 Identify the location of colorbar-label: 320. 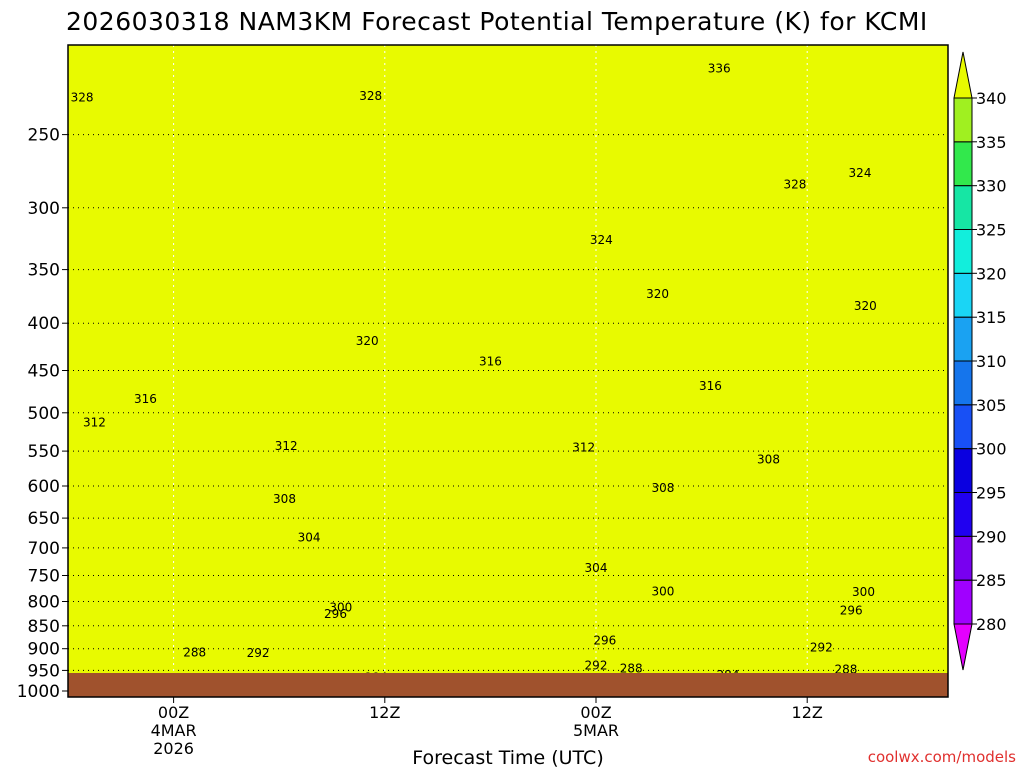
(991, 273).